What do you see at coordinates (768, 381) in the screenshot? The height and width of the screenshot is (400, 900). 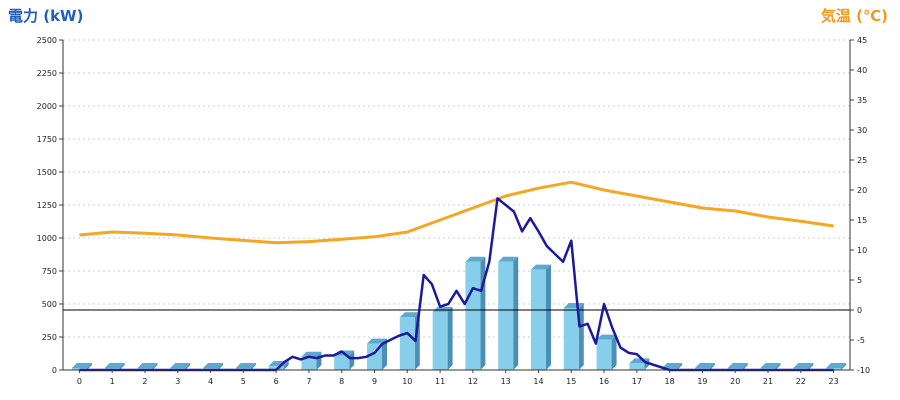 I see `x-tick-label: 21` at bounding box center [768, 381].